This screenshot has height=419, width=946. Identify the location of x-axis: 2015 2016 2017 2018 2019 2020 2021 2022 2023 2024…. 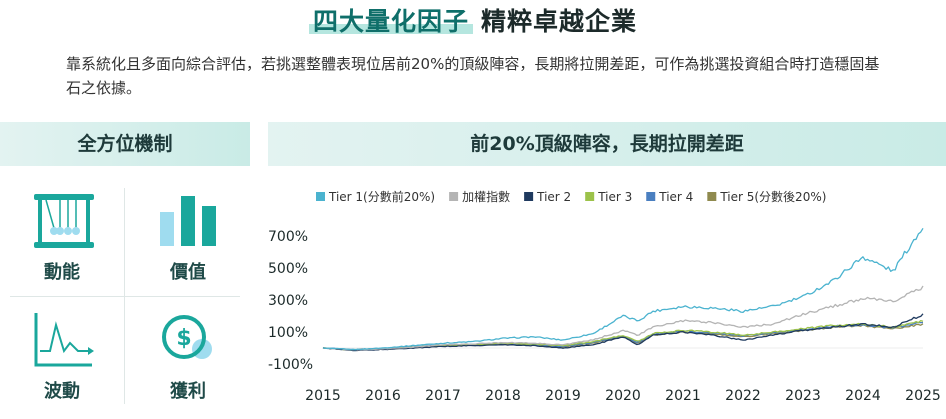
(623, 396).